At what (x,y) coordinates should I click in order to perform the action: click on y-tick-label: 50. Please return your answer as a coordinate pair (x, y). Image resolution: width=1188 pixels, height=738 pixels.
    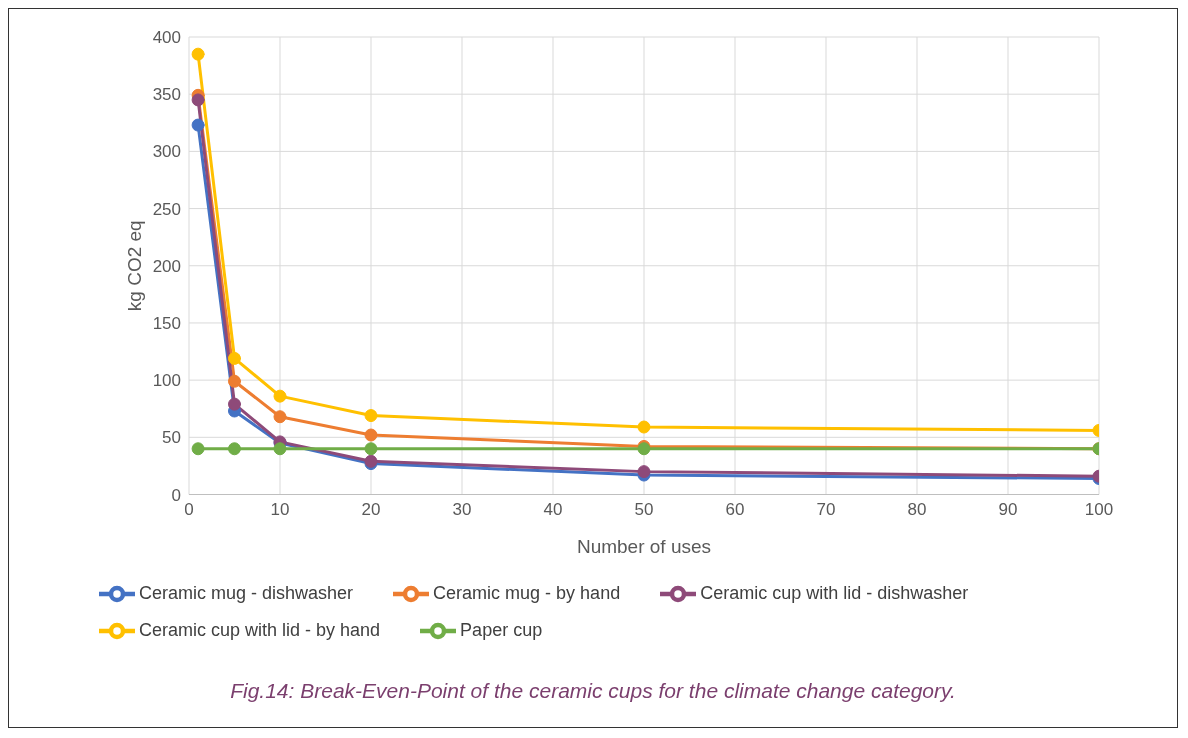
    Looking at the image, I should click on (171, 438).